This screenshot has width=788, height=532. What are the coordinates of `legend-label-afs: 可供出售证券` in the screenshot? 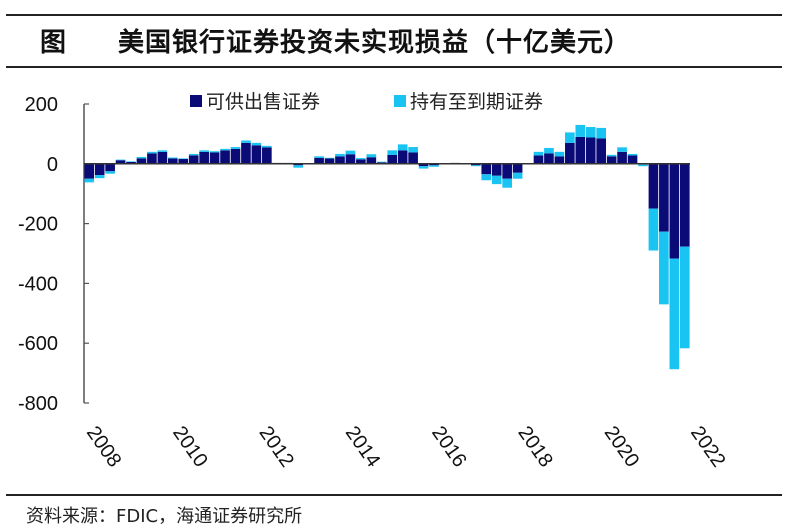 It's located at (263, 102).